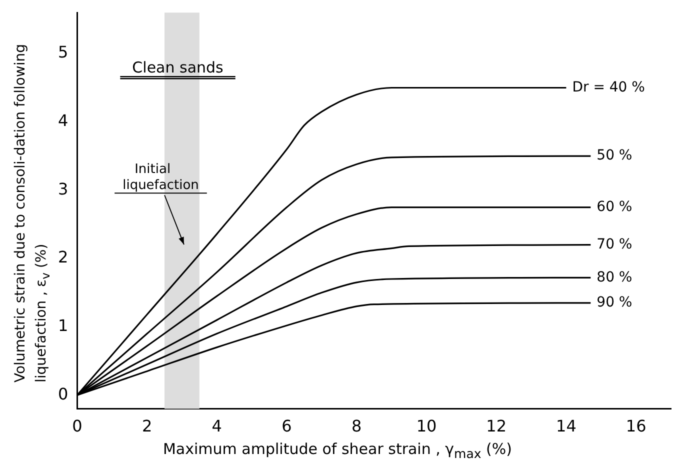 This screenshot has height=470, width=675. I want to click on x-tick-label: 0, so click(77, 426).